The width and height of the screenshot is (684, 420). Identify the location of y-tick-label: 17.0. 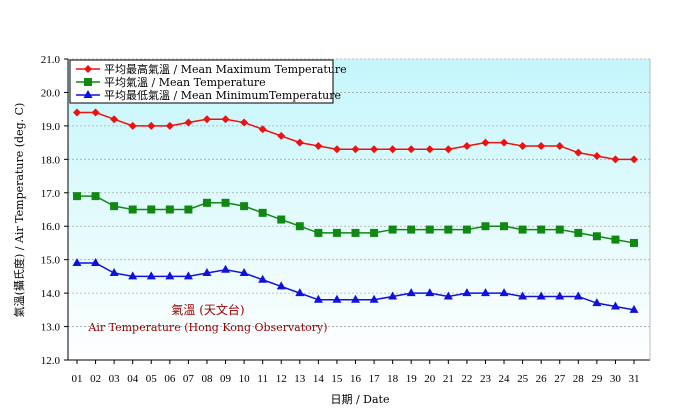
(51, 194).